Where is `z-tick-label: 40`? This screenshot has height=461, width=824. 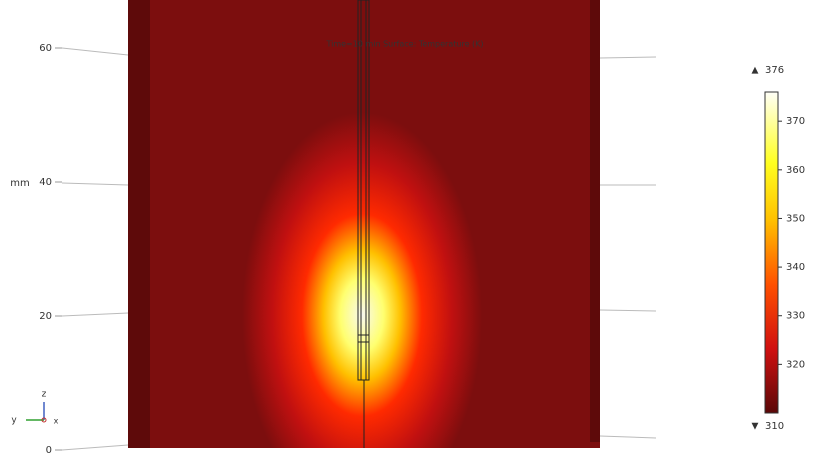 z-tick-label: 40 is located at coordinates (45, 182).